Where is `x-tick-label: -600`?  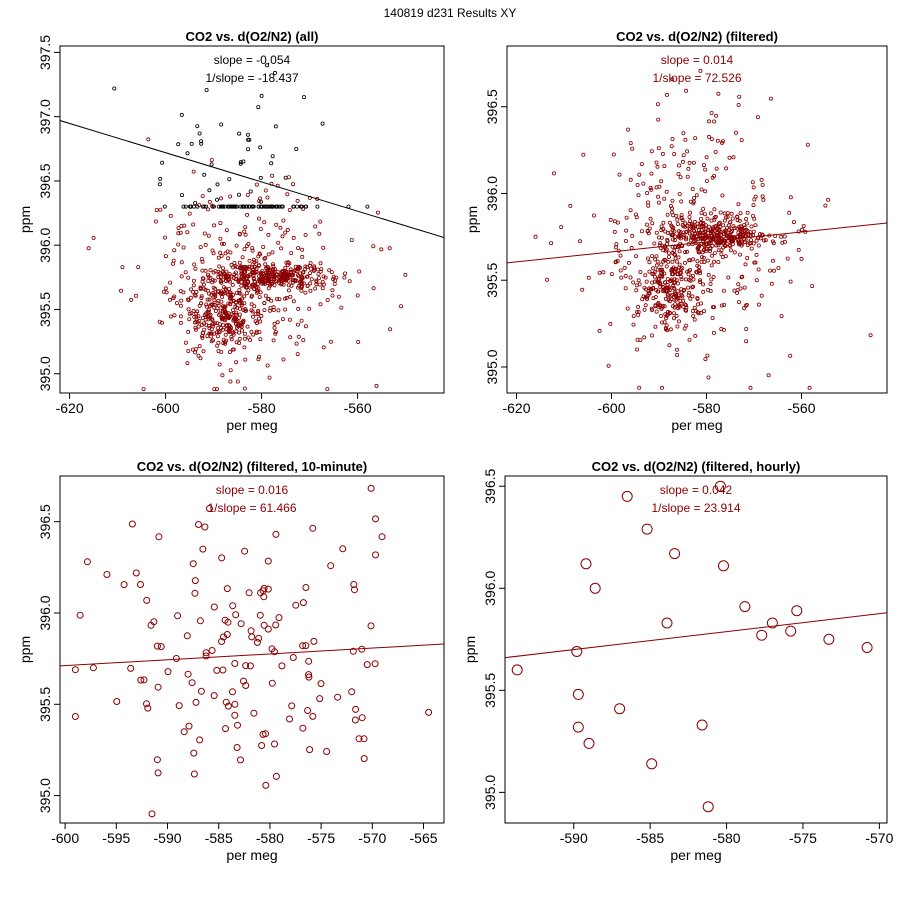 x-tick-label: -600 is located at coordinates (166, 408).